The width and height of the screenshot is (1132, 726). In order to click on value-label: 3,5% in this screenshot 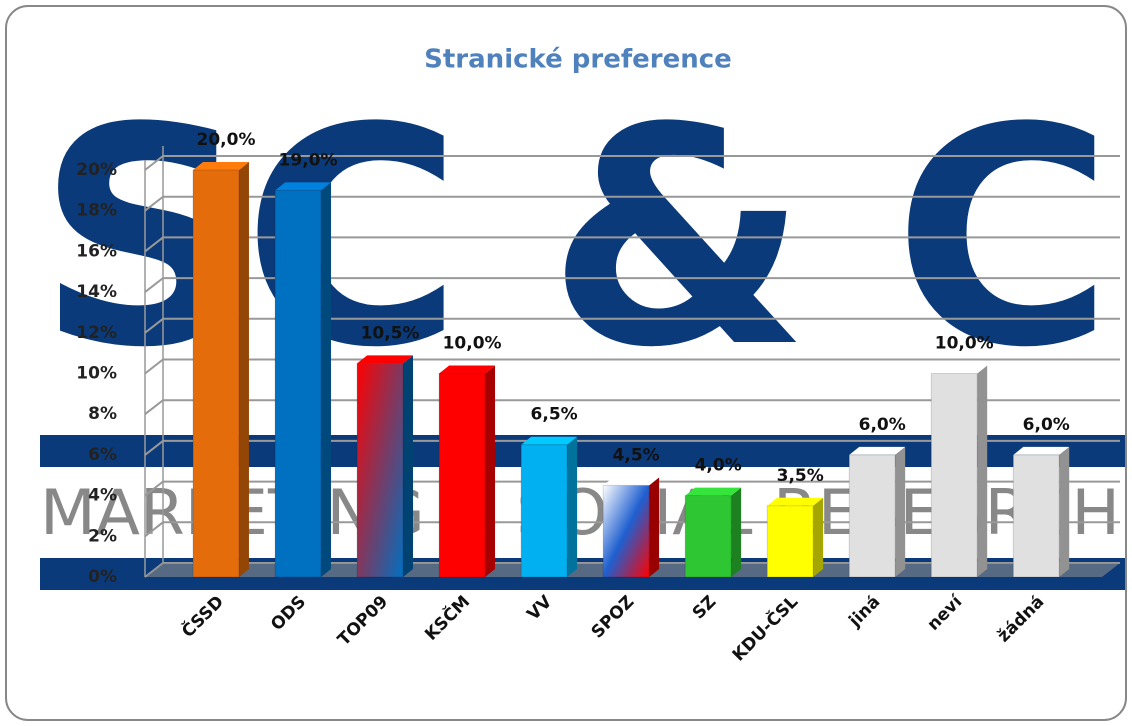, I will do `click(800, 476)`.